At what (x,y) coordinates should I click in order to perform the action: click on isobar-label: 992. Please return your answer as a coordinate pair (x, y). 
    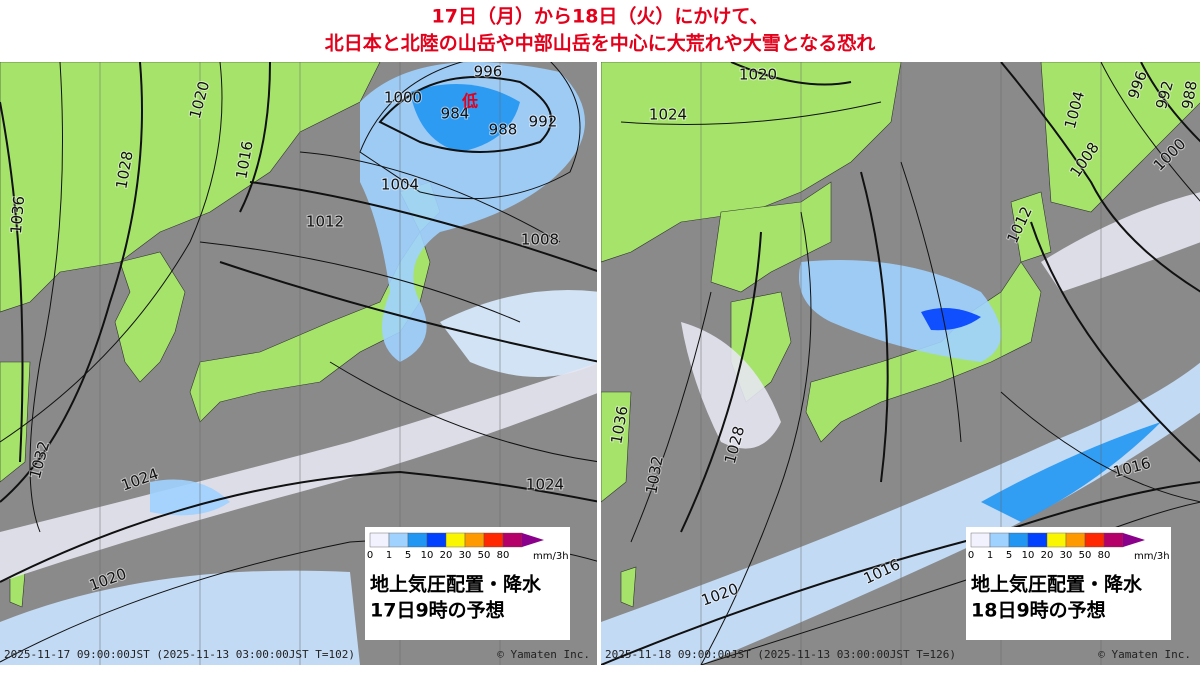
    Looking at the image, I should click on (543, 122).